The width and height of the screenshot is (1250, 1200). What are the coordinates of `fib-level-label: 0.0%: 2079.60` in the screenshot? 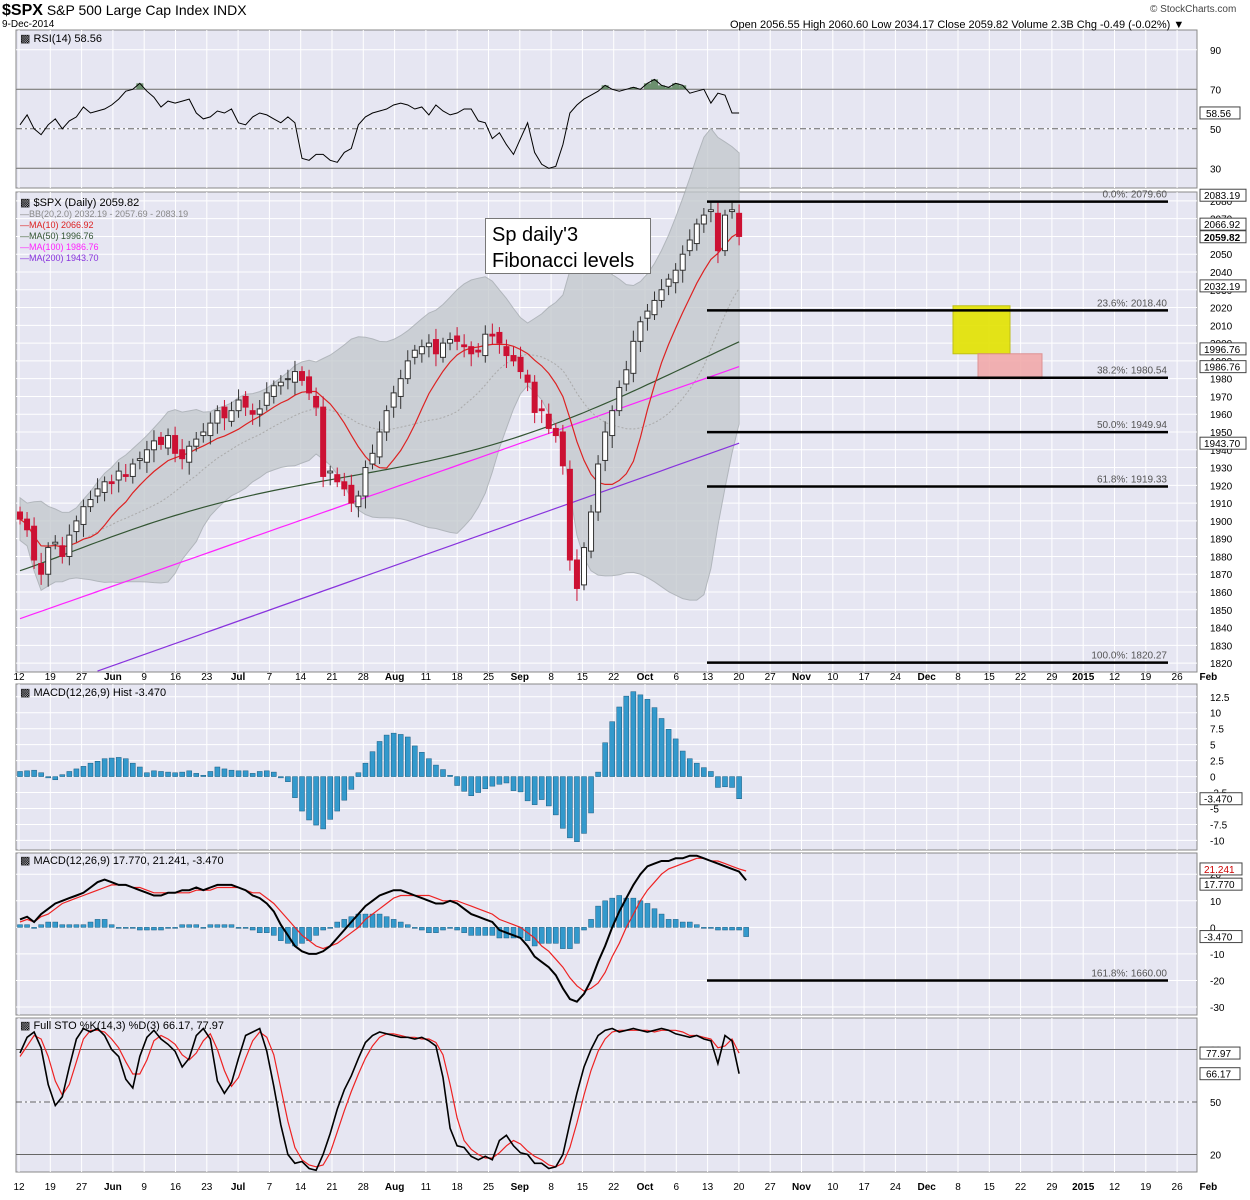 It's located at (1135, 195).